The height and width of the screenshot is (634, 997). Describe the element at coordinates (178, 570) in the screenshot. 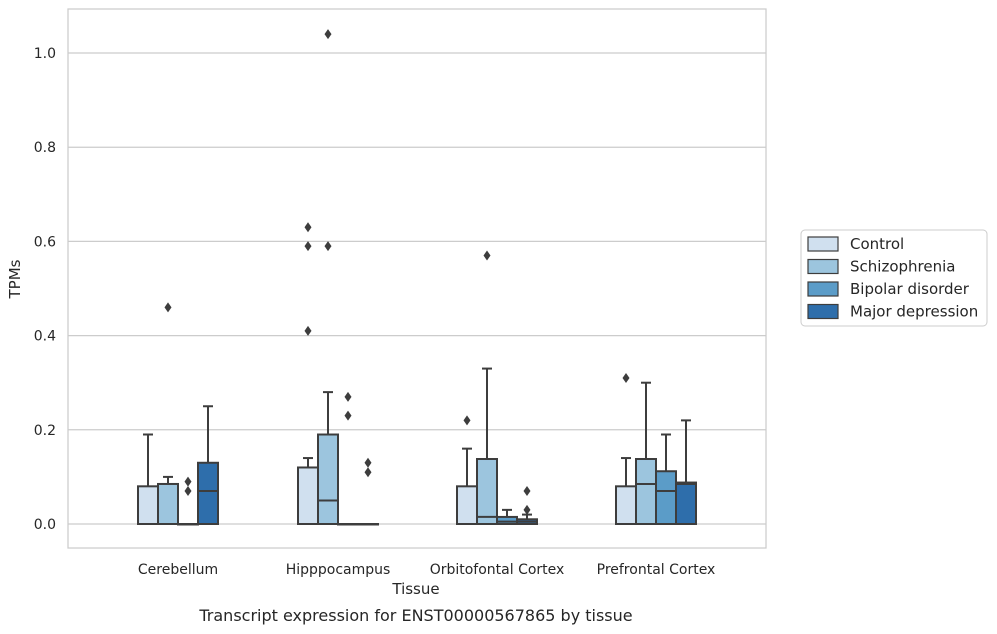

I see `x-tick-label: Cerebellum` at that location.